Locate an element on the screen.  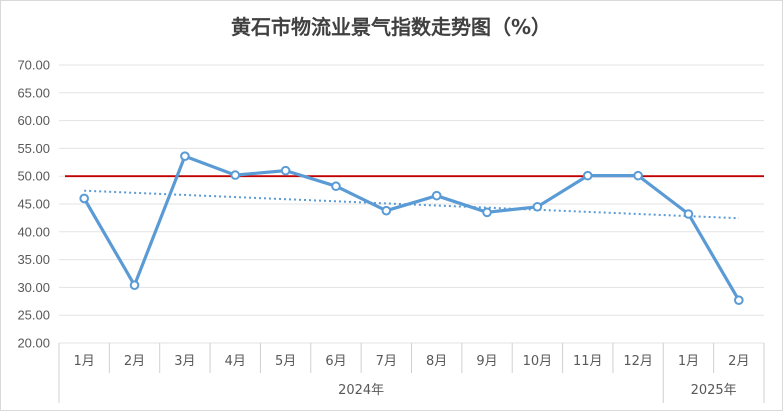
x-category-label: 10月 is located at coordinates (538, 361).